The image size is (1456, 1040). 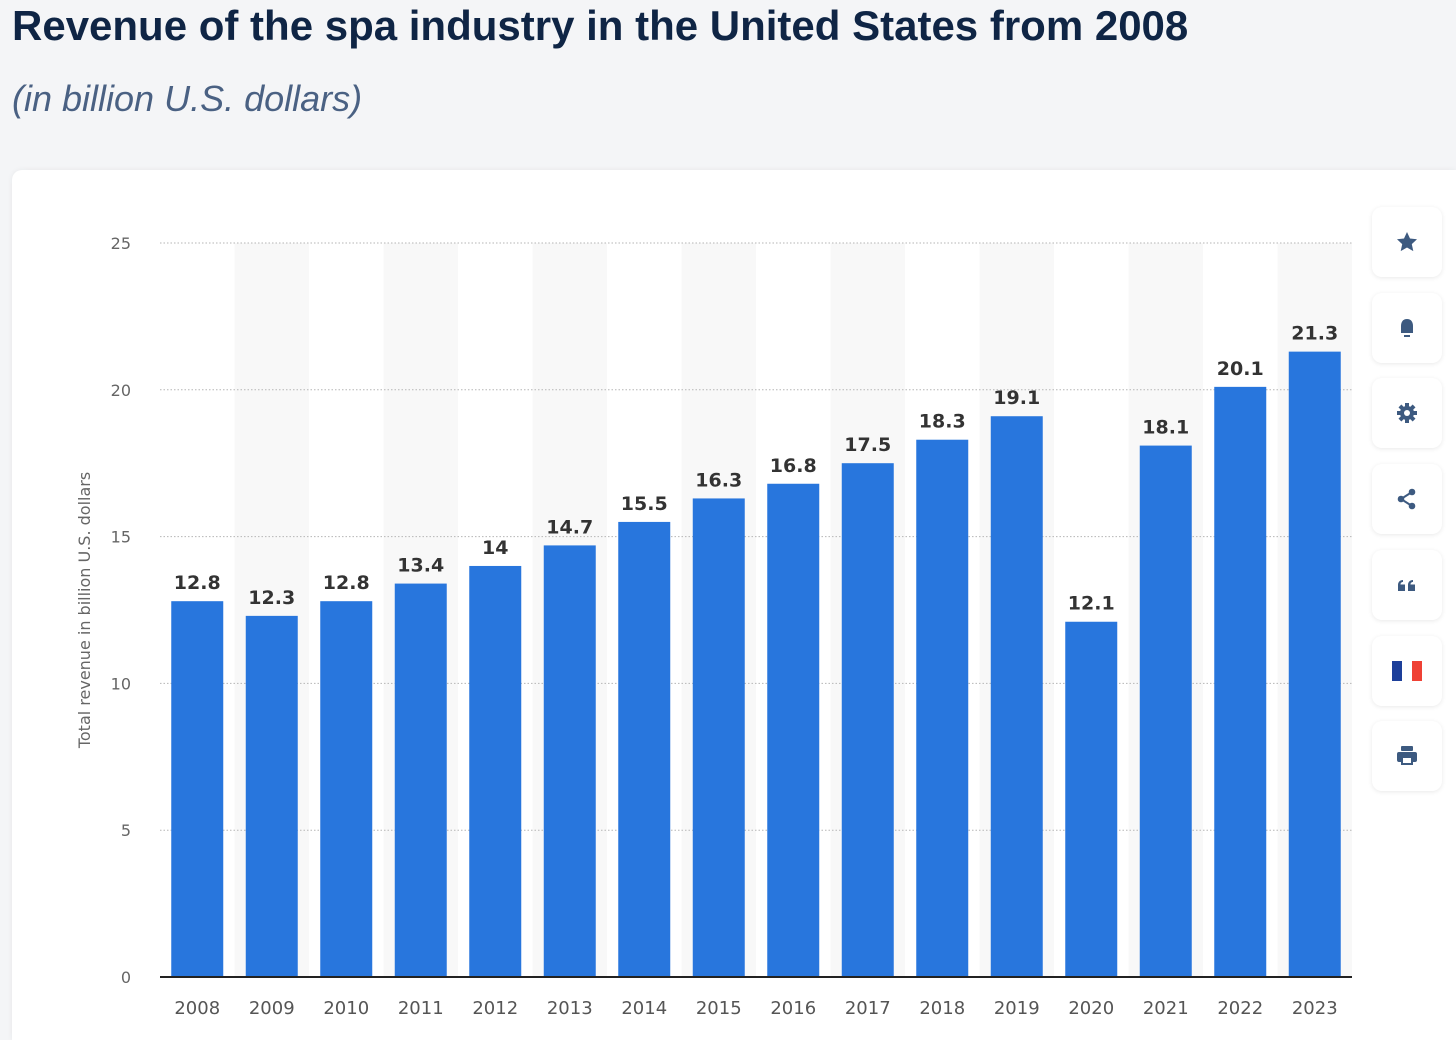 I want to click on x-tick-label: 2019, so click(x=1017, y=1008).